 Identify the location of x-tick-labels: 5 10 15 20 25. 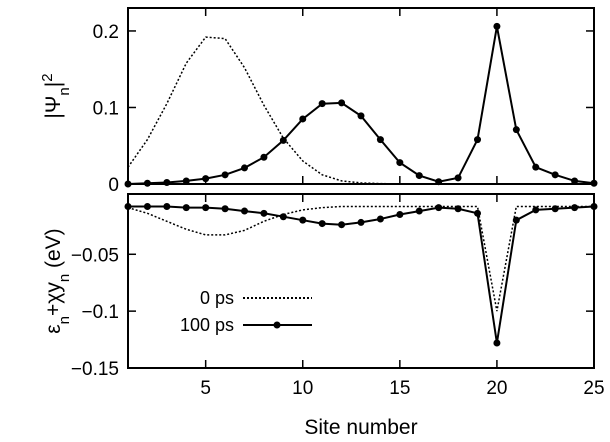
(402, 388).